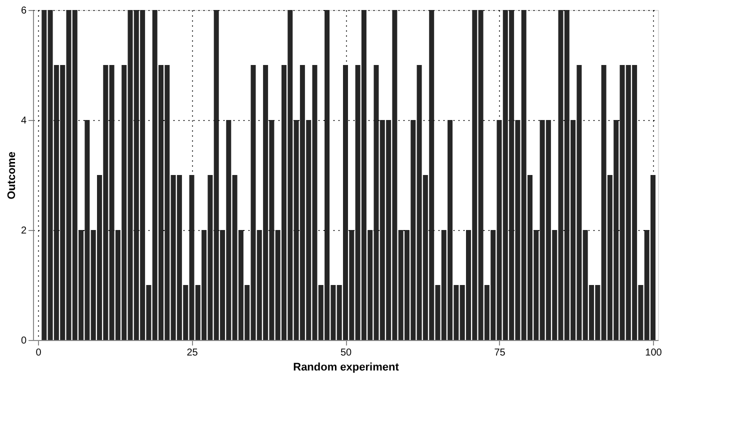 Image resolution: width=729 pixels, height=423 pixels. I want to click on y-tick-label: 2, so click(23, 231).